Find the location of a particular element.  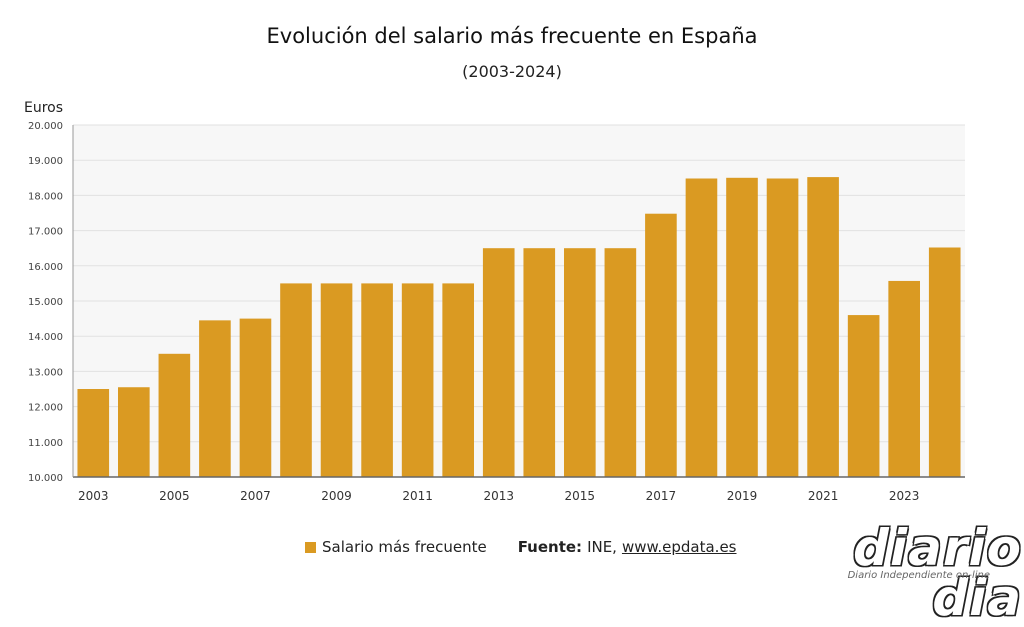

bar-2018 is located at coordinates (701, 327).